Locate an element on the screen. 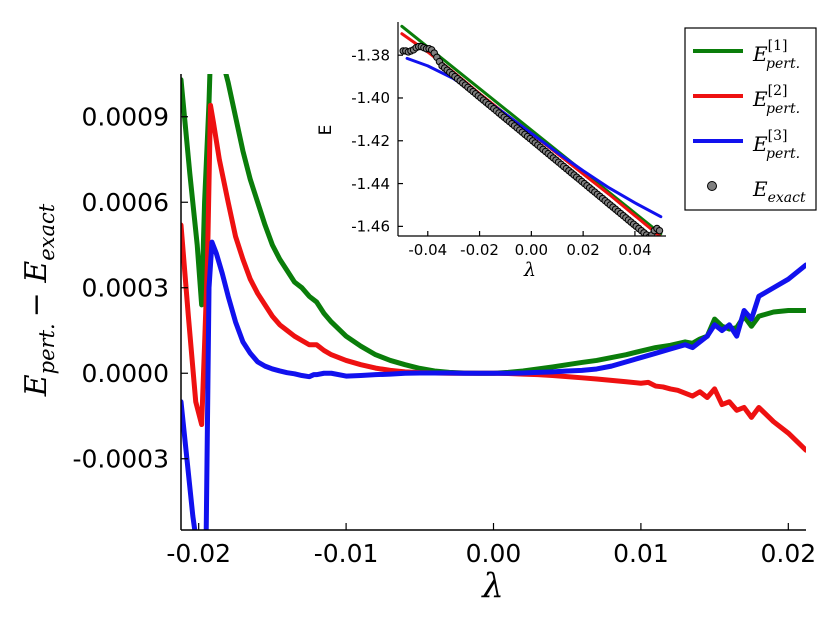  inset-y-tick-label: -1.38 is located at coordinates (370, 55).